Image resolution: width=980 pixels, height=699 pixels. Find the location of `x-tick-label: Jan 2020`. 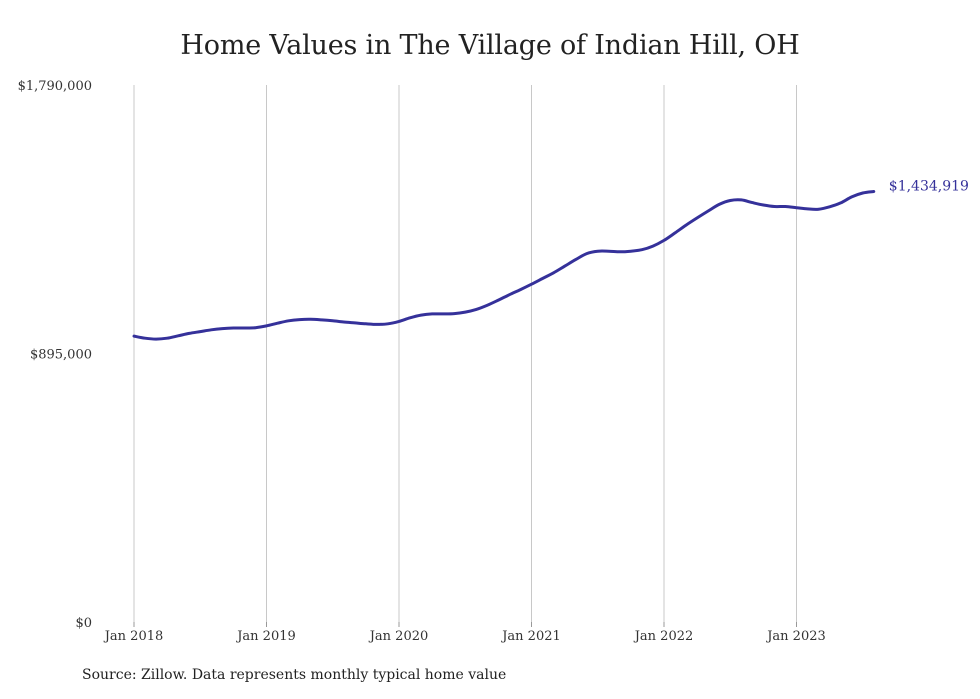

x-tick-label: Jan 2020 is located at coordinates (398, 636).